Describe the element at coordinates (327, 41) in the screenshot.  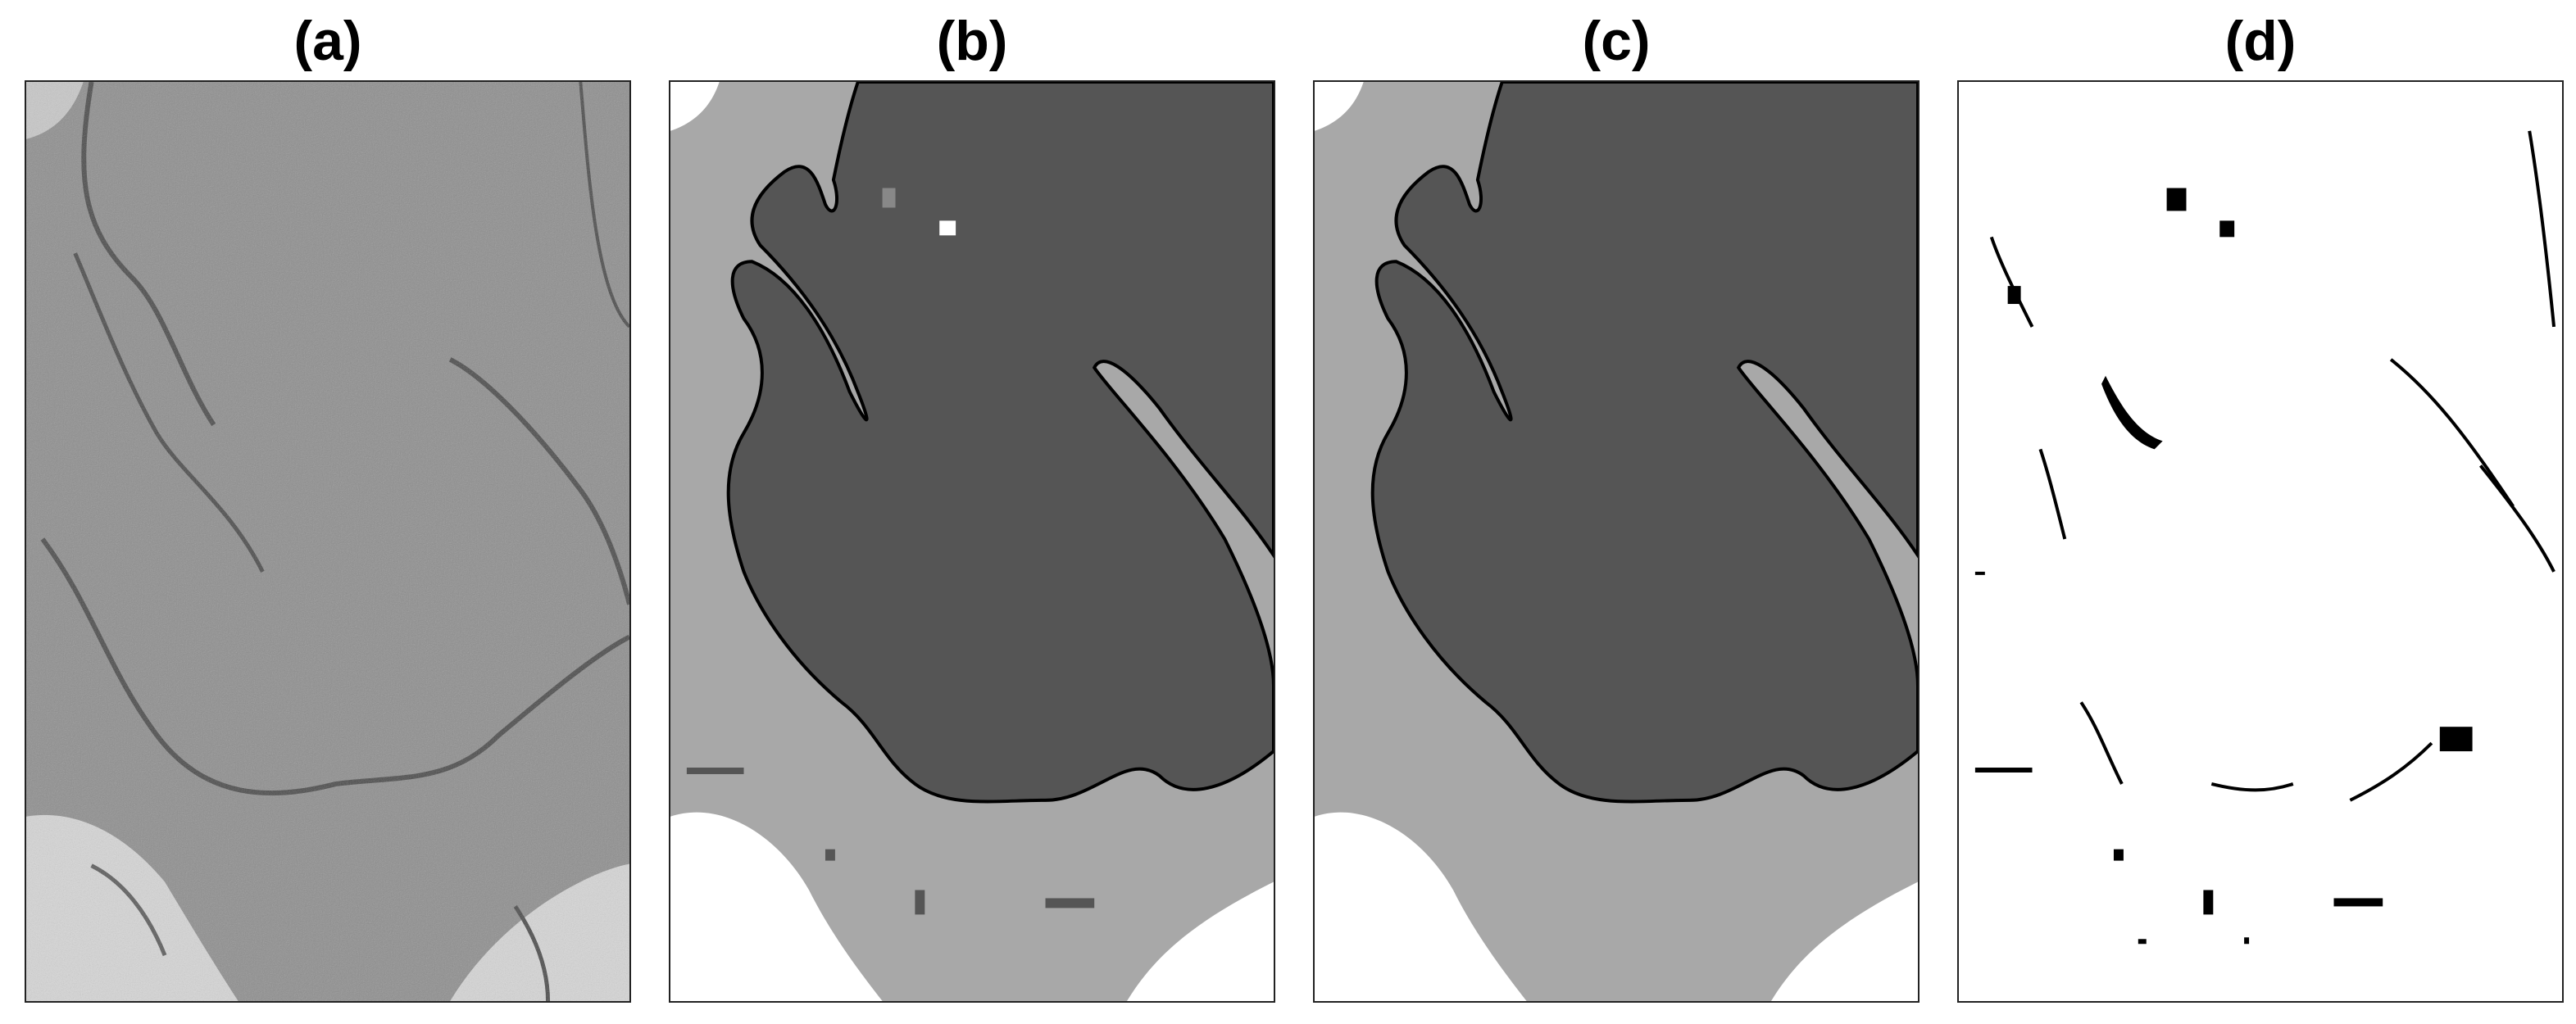
I see `panel-a-label: (a)` at that location.